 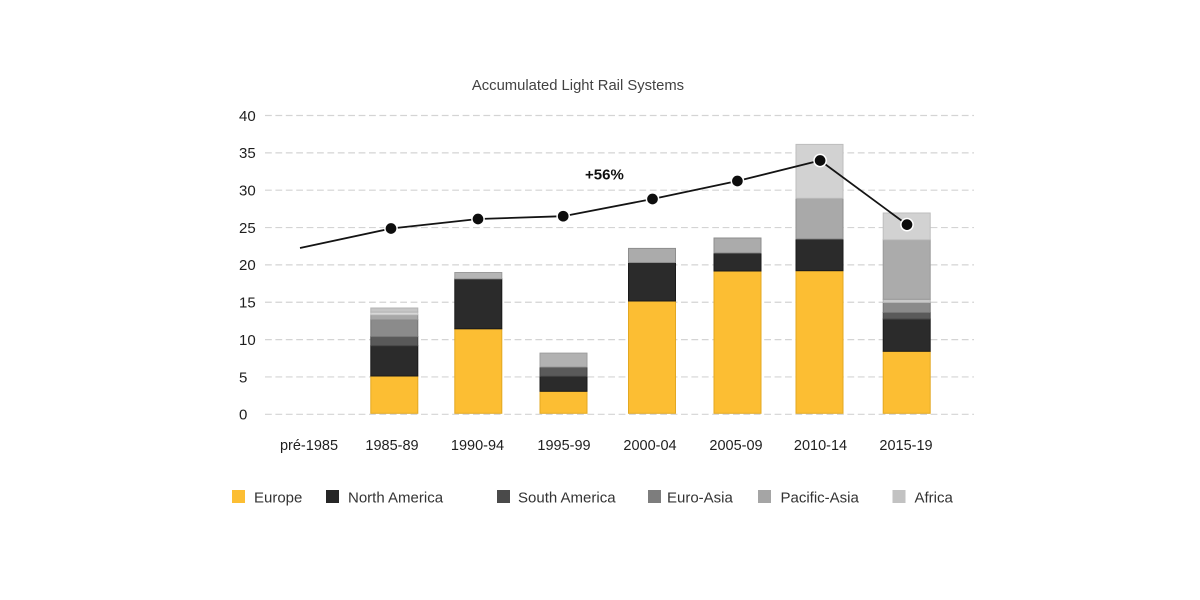 I want to click on svg-text: Africa, so click(x=934, y=498).